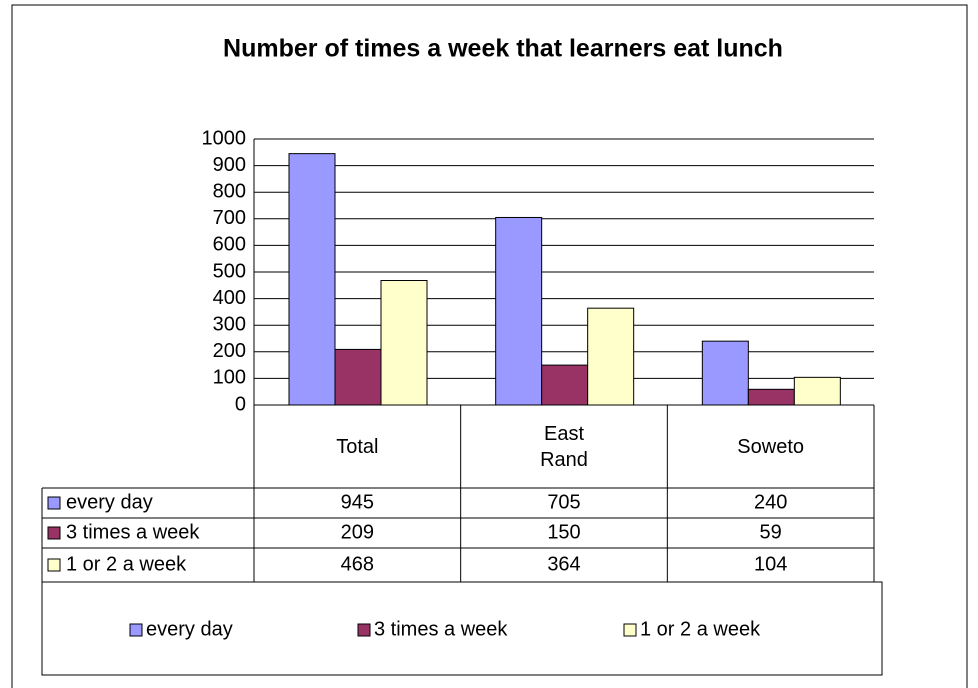 This screenshot has width=978, height=688. What do you see at coordinates (229, 191) in the screenshot?
I see `y-tick-label: 800` at bounding box center [229, 191].